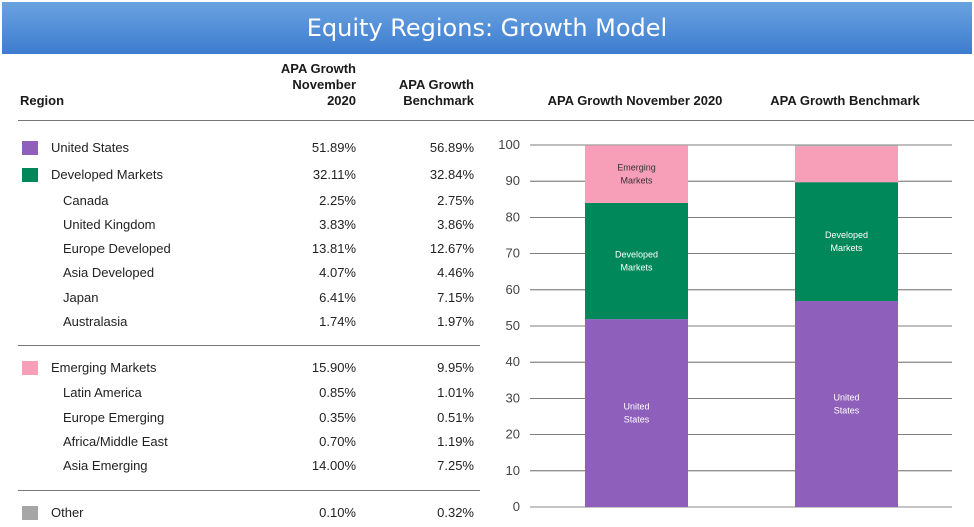  Describe the element at coordinates (30, 175) in the screenshot. I see `swatch-developed-markets` at that location.